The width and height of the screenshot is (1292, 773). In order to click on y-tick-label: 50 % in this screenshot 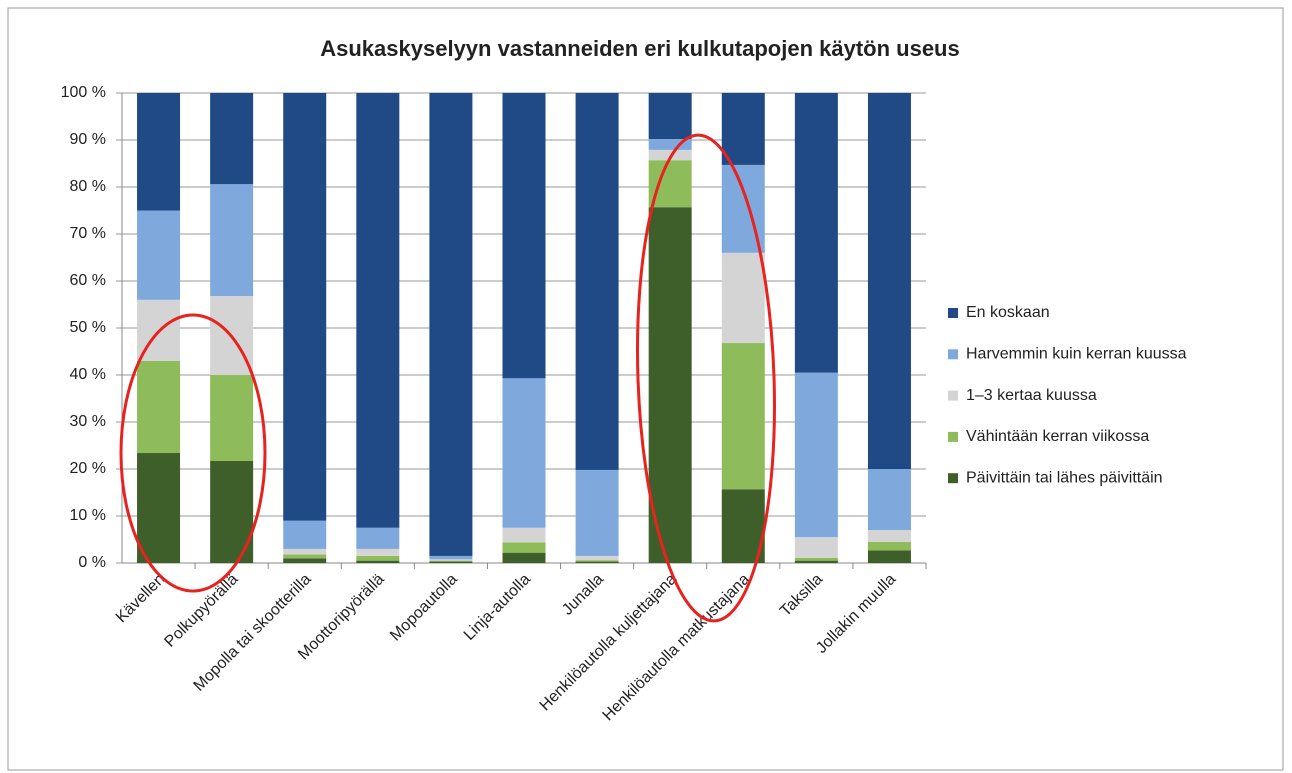, I will do `click(88, 327)`.